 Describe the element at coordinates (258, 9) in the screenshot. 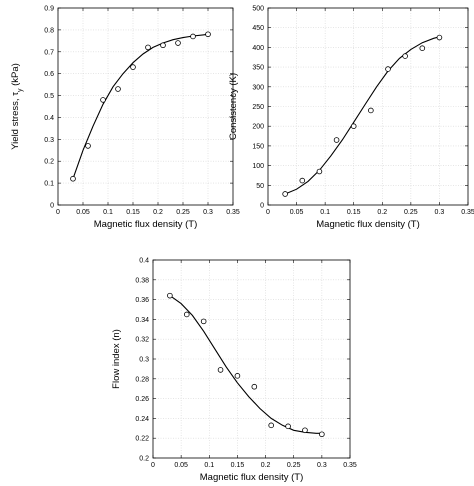

I see `y-tick-label: 500` at that location.